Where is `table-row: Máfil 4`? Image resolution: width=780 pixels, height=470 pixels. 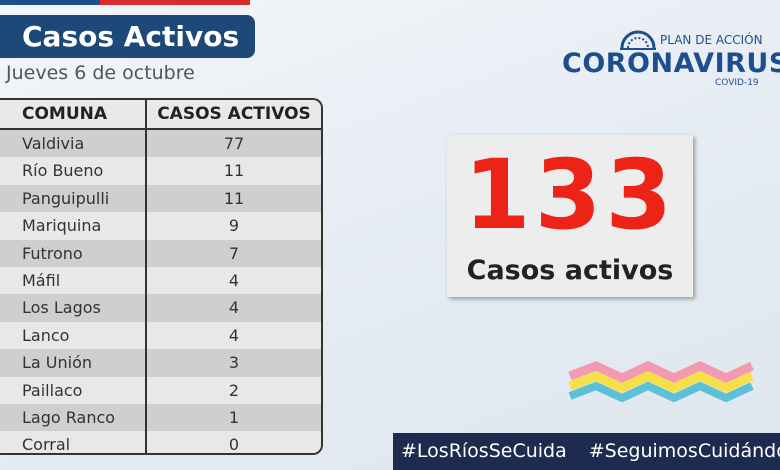 table-row: Máfil 4 is located at coordinates (160, 280).